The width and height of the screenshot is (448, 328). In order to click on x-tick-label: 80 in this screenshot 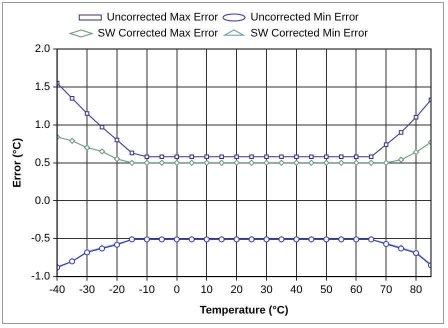, I will do `click(416, 290)`.